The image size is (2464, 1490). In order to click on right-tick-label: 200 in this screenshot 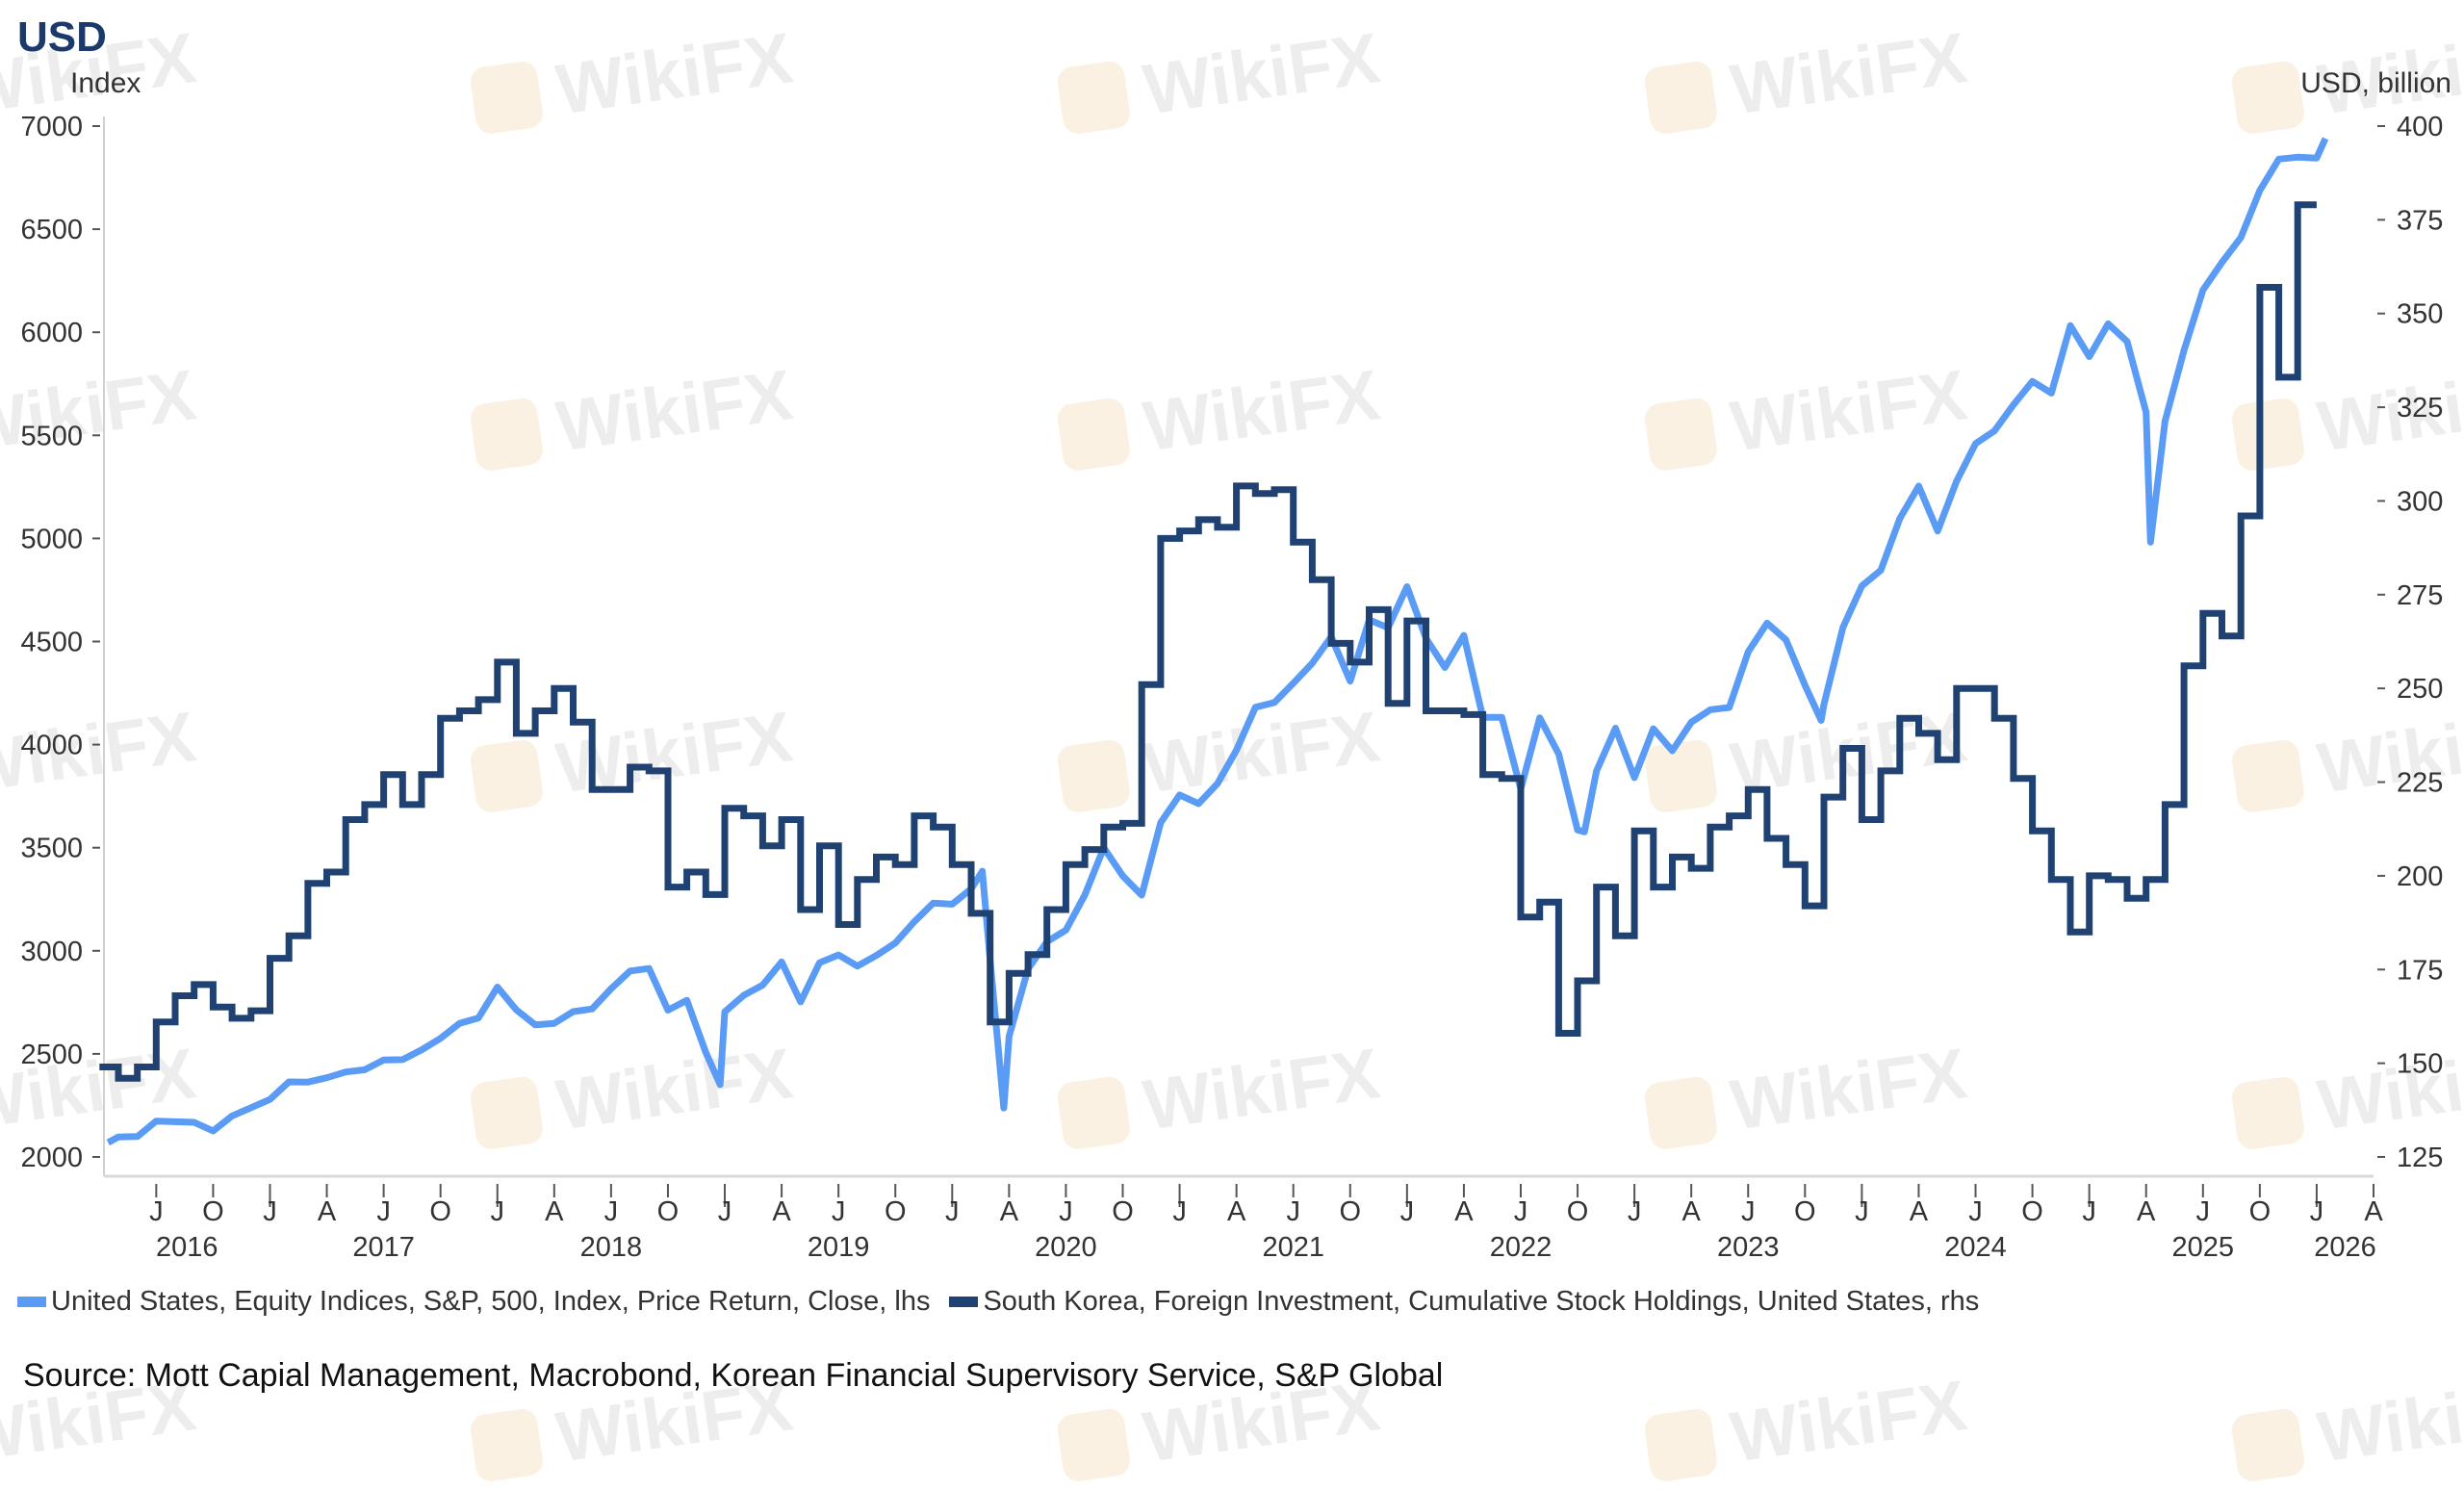, I will do `click(2420, 876)`.